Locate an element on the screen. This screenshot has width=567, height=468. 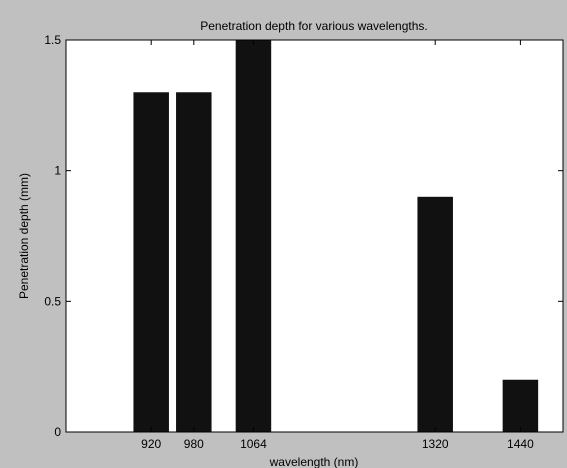
x-tick-label: 1320 is located at coordinates (435, 444).